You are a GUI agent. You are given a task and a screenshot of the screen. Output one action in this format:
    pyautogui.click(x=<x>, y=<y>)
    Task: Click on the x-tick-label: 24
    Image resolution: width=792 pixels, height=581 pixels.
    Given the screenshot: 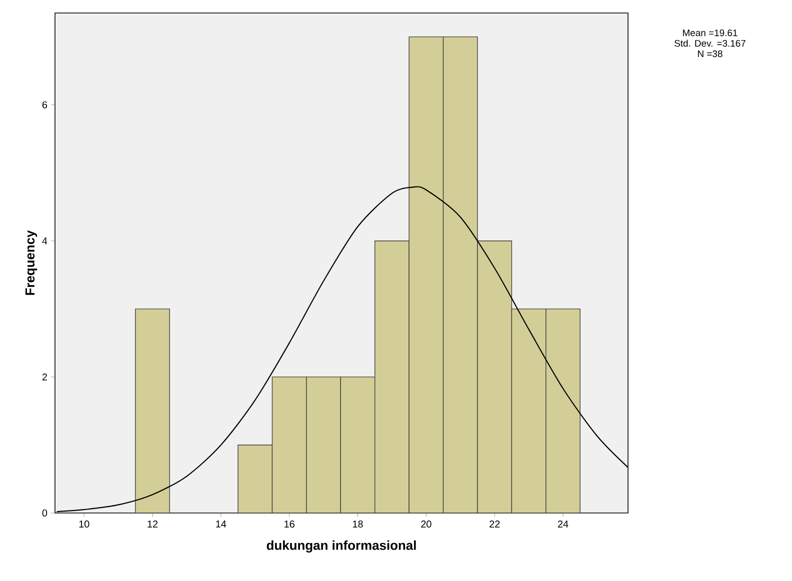 What is the action you would take?
    pyautogui.click(x=563, y=524)
    